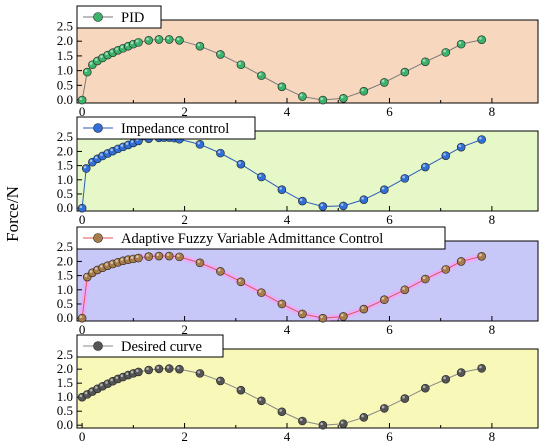  I want to click on x-tick-label: 0, so click(82, 329).